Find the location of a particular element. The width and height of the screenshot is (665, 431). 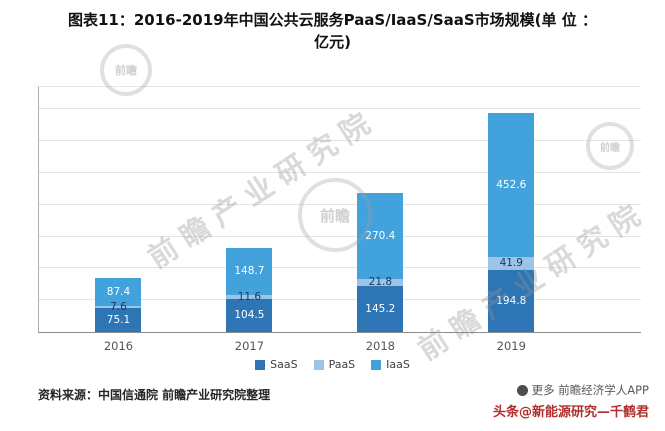

app-logo-icon is located at coordinates (522, 390).